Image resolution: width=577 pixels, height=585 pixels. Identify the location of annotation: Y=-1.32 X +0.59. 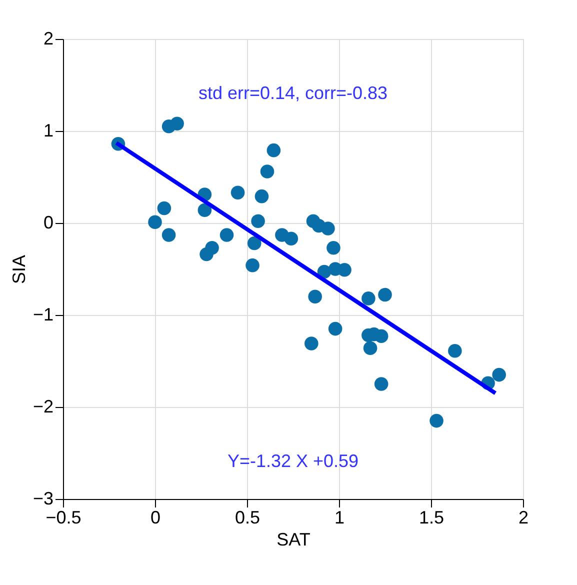
(293, 461).